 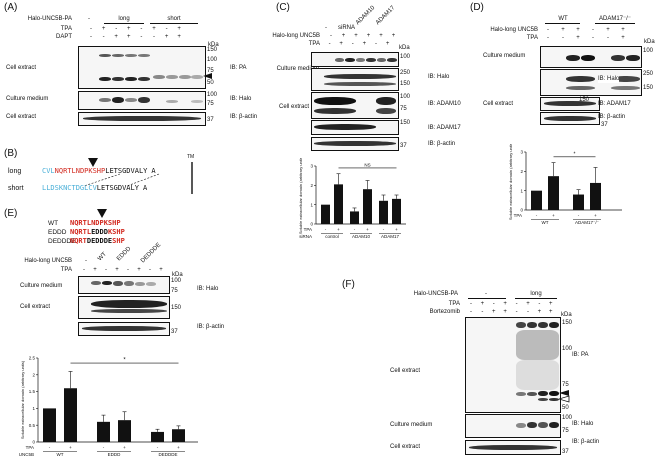 I want to click on panel-f-blot-halo, so click(x=513, y=426).